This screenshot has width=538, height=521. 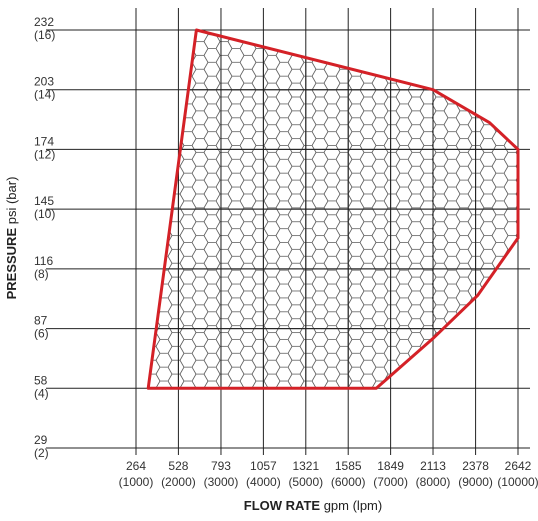 I want to click on y-tick-label: 145(10), so click(x=44, y=207).